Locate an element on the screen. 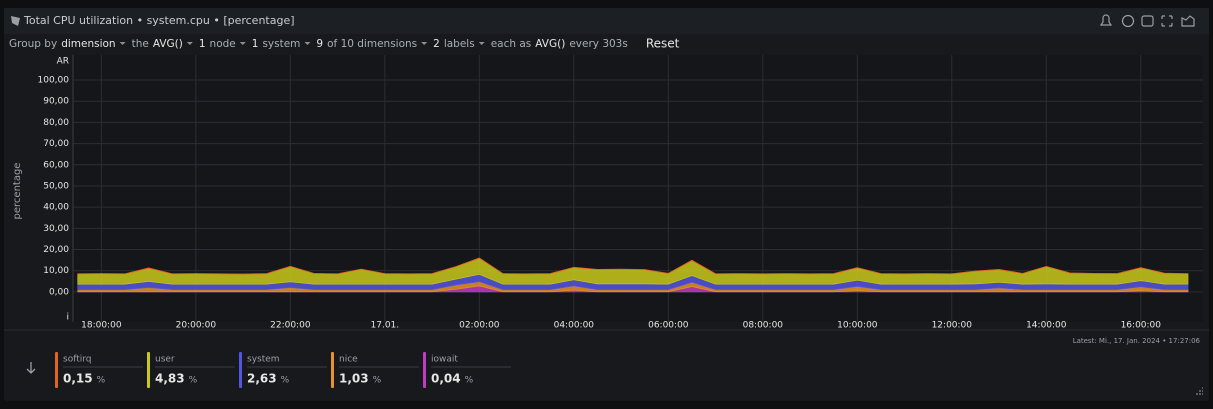 This screenshot has width=1213, height=409. inbox-icon is located at coordinates (1147, 21).